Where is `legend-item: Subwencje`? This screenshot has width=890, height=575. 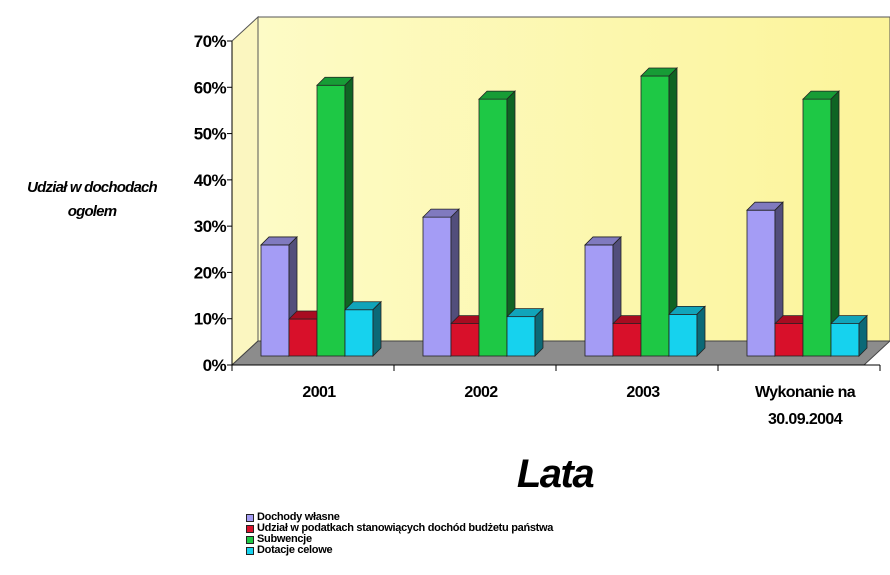 legend-item: Subwencje is located at coordinates (399, 539).